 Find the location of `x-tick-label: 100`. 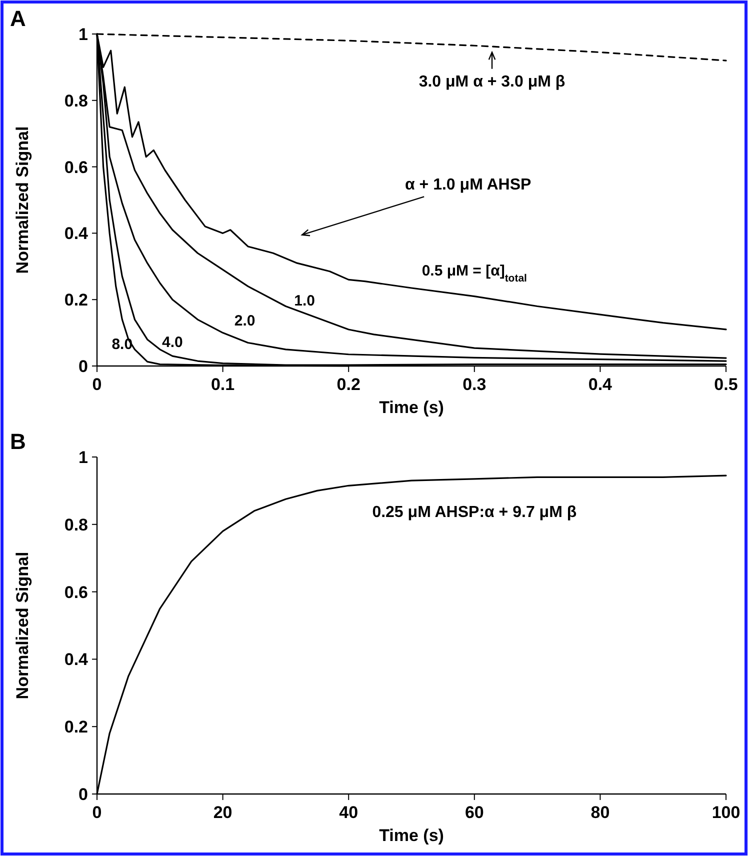

x-tick-label: 100 is located at coordinates (726, 812).